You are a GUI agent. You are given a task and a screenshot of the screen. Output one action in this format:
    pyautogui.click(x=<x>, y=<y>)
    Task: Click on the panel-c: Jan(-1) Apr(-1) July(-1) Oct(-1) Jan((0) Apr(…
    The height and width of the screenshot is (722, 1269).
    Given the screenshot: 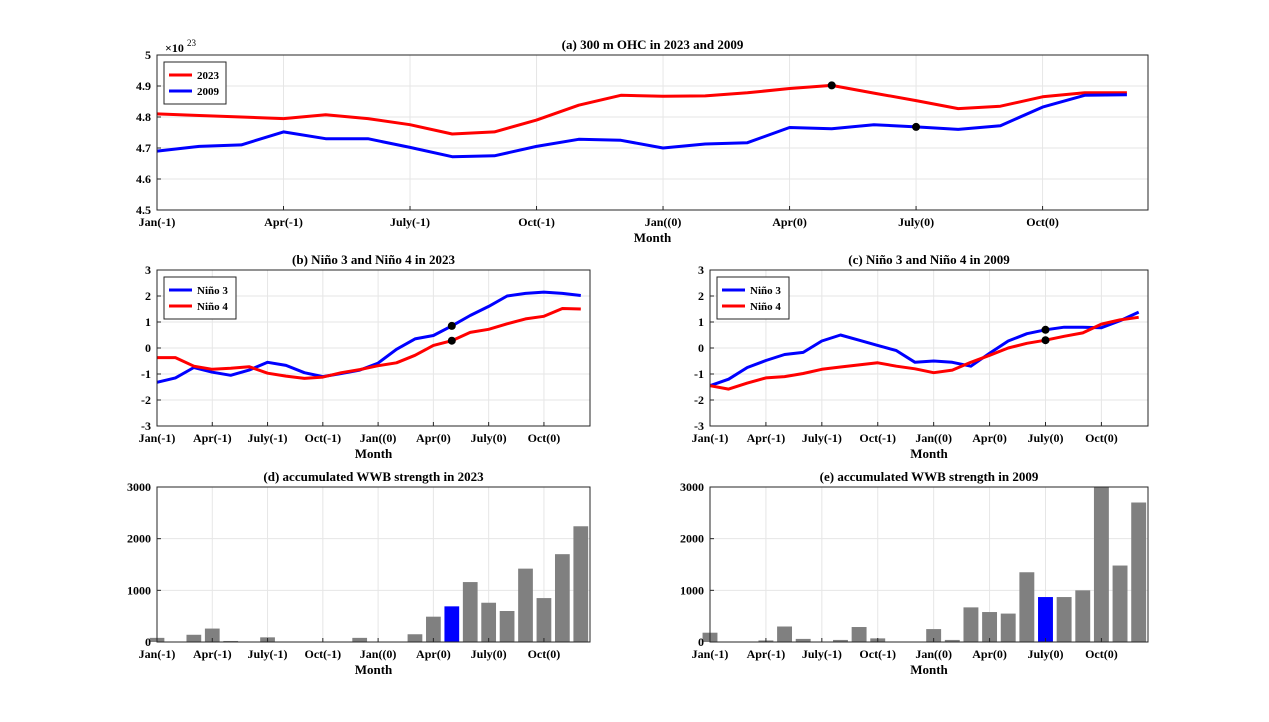 What is the action you would take?
    pyautogui.click(x=920, y=356)
    